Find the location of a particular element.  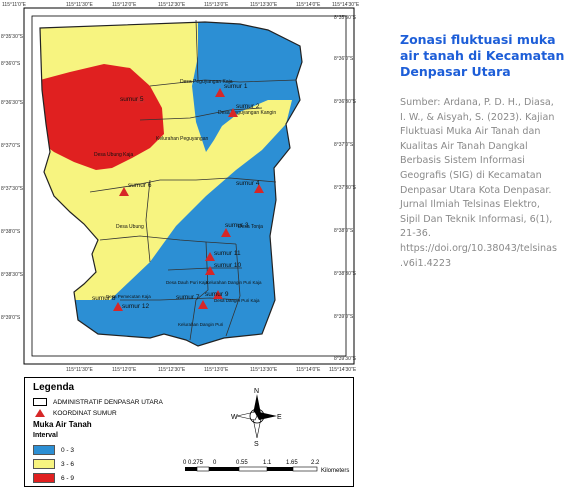

left-tick: 8°36'0"S is located at coordinates (11, 64).